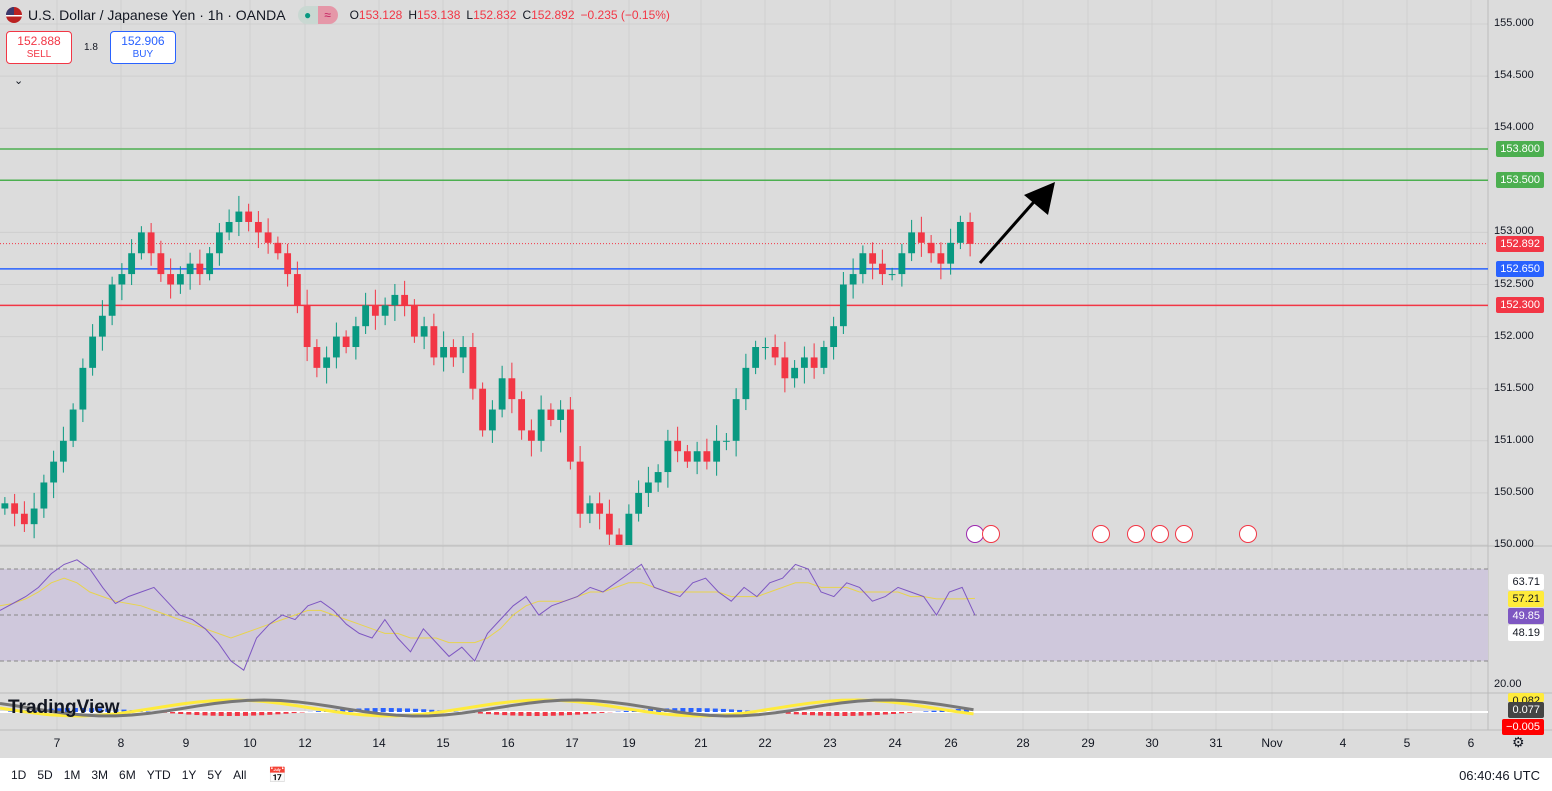 The width and height of the screenshot is (1552, 791). What do you see at coordinates (1526, 616) in the screenshot?
I see `rsi-value-tag: 49.85` at bounding box center [1526, 616].